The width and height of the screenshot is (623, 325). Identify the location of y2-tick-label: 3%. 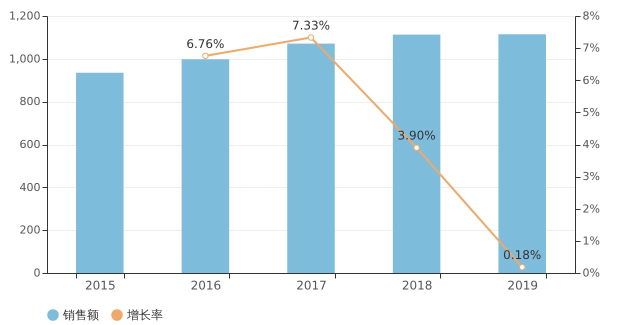
(591, 177).